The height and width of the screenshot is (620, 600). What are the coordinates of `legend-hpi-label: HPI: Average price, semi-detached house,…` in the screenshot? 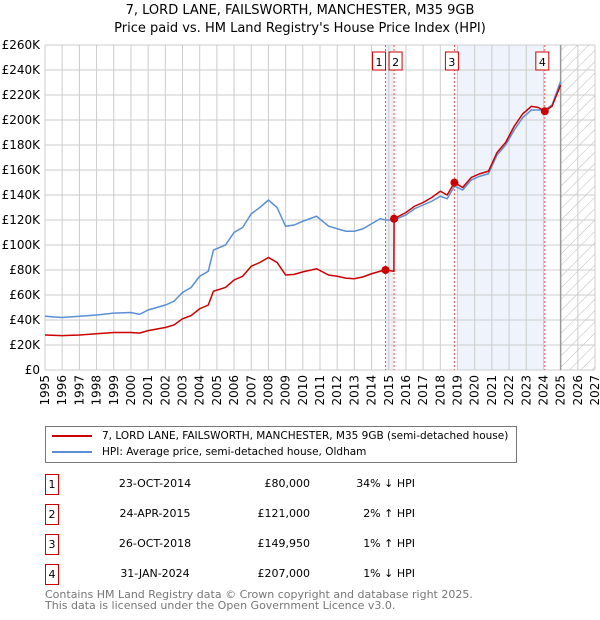 It's located at (234, 452).